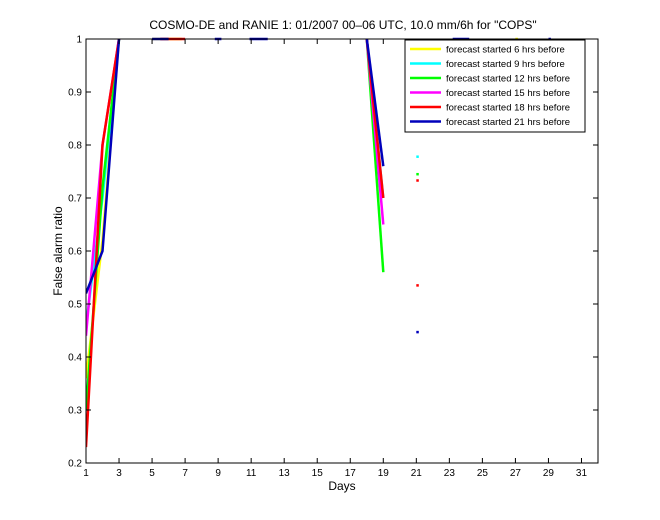 The height and width of the screenshot is (520, 660). What do you see at coordinates (119, 473) in the screenshot?
I see `x-tick-label: 3` at bounding box center [119, 473].